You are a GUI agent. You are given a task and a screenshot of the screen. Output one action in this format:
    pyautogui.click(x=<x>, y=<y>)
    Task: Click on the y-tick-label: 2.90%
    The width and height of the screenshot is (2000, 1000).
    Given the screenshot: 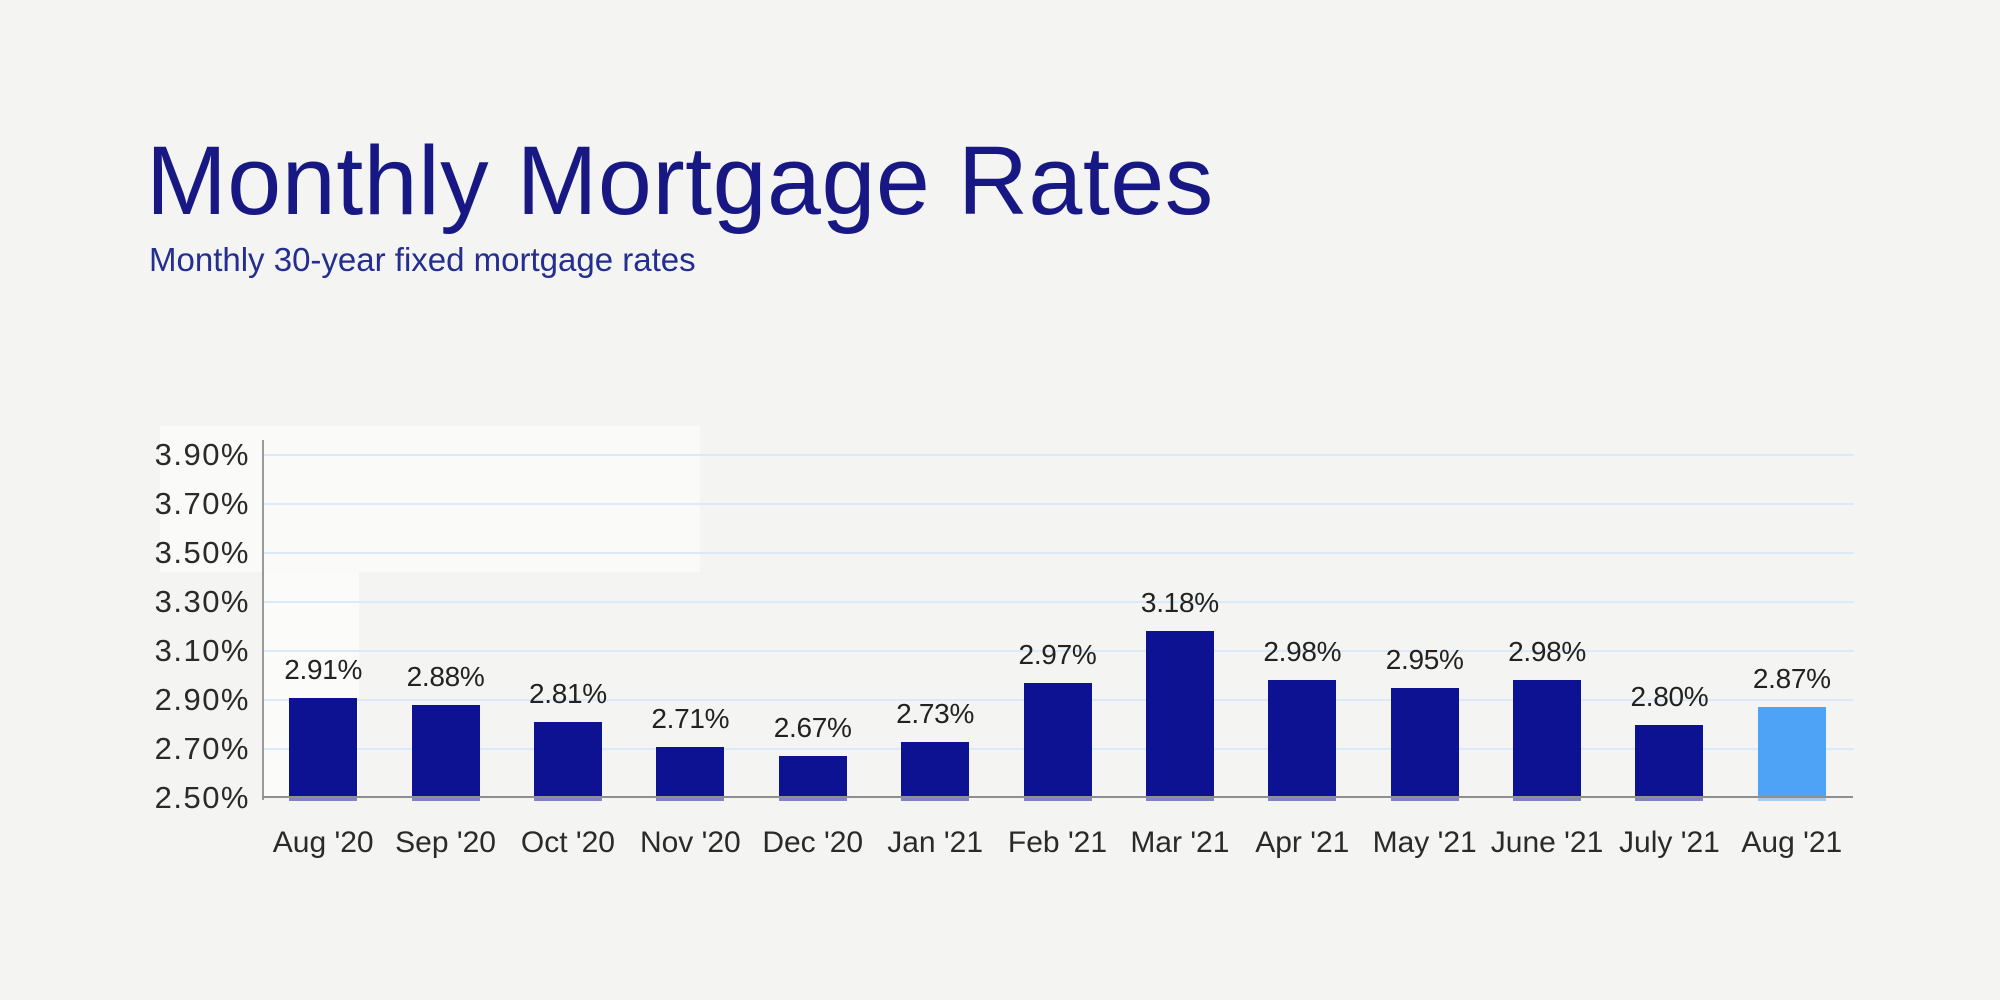 What is the action you would take?
    pyautogui.click(x=202, y=699)
    